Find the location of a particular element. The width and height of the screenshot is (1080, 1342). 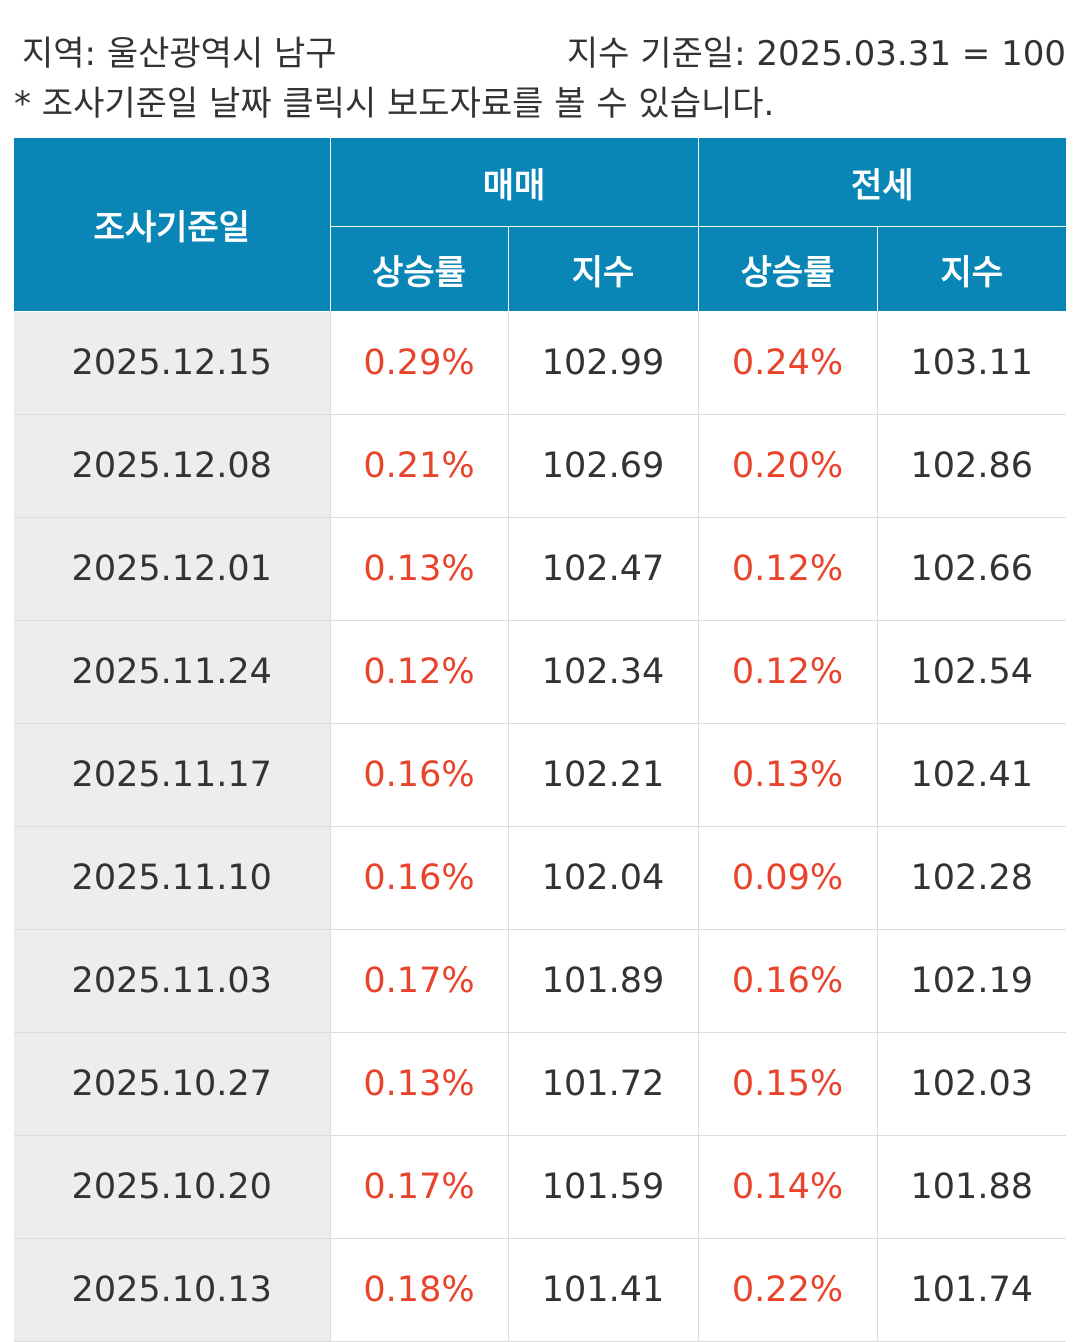

sale-index-cell: 101.72 is located at coordinates (603, 1084).